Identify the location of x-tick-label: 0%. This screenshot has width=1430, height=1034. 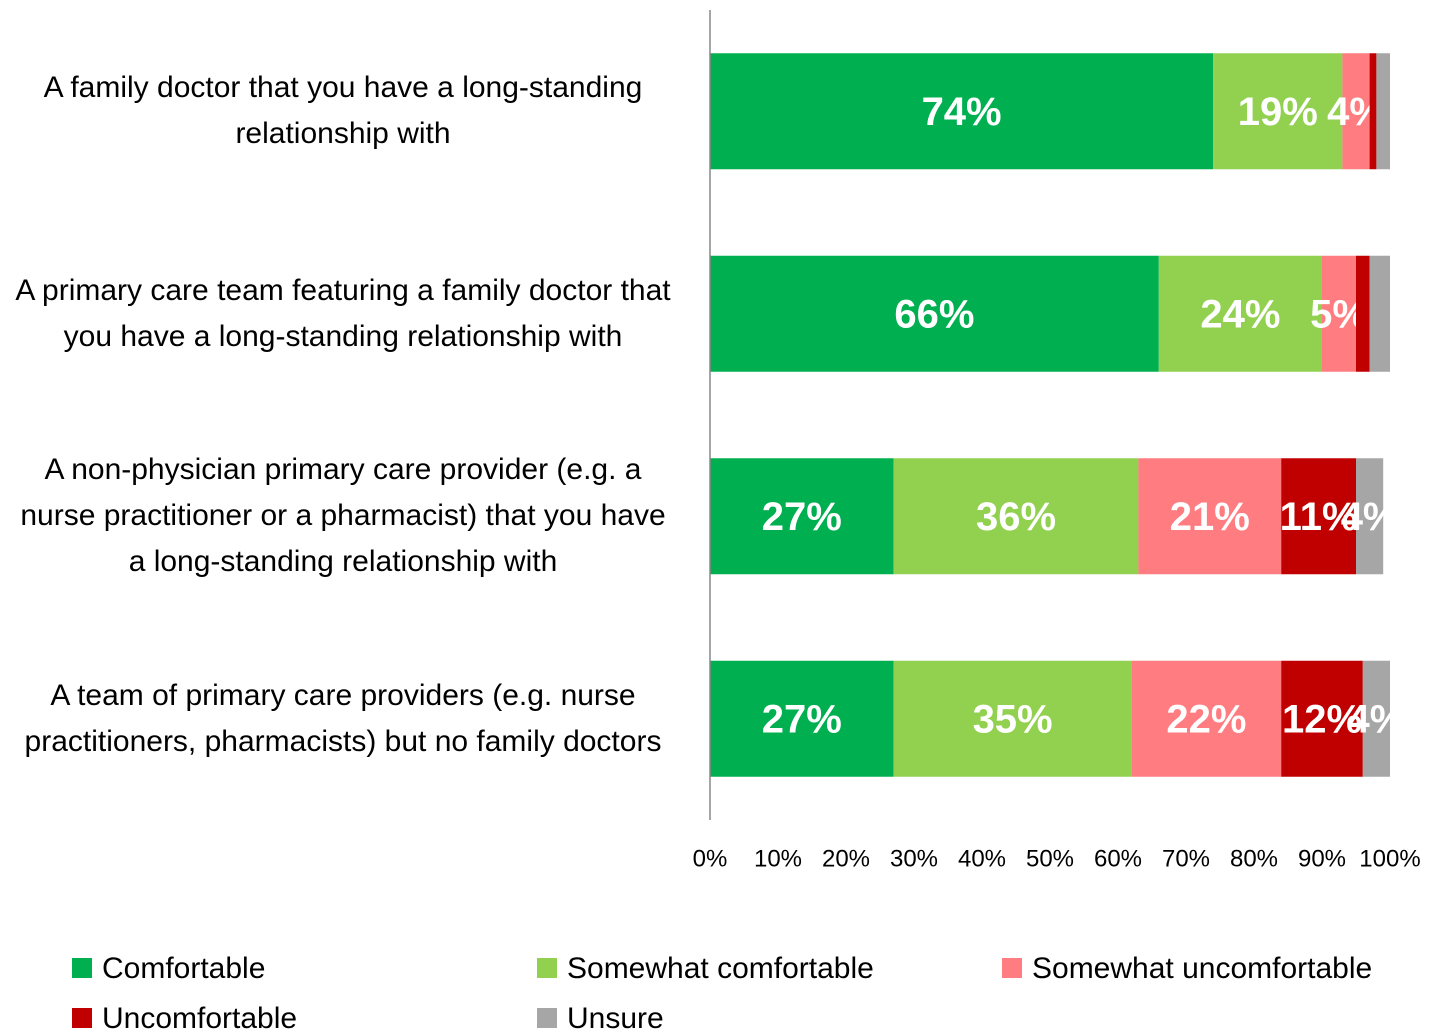
(710, 858).